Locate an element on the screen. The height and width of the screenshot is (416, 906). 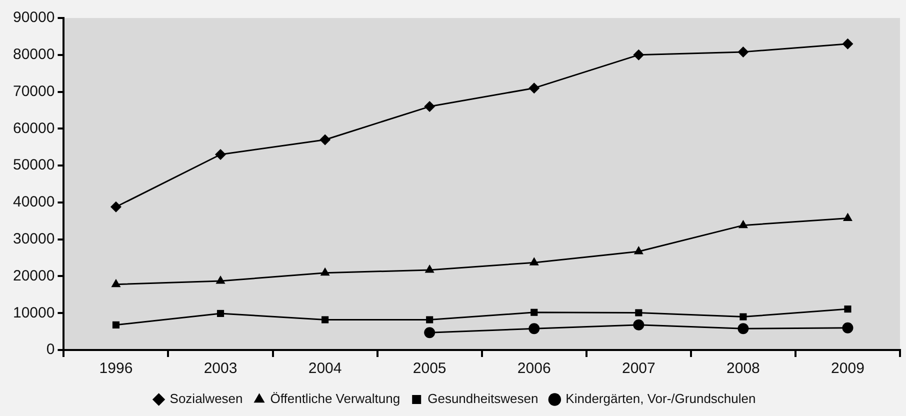
y-tick-label: 60000 is located at coordinates (33, 128).